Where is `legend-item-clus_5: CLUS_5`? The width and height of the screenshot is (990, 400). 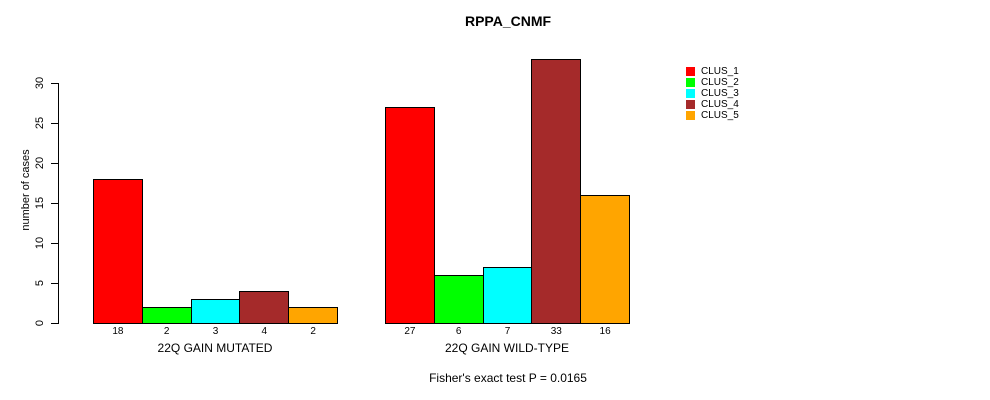
legend-item-clus_5: CLUS_5 is located at coordinates (712, 115).